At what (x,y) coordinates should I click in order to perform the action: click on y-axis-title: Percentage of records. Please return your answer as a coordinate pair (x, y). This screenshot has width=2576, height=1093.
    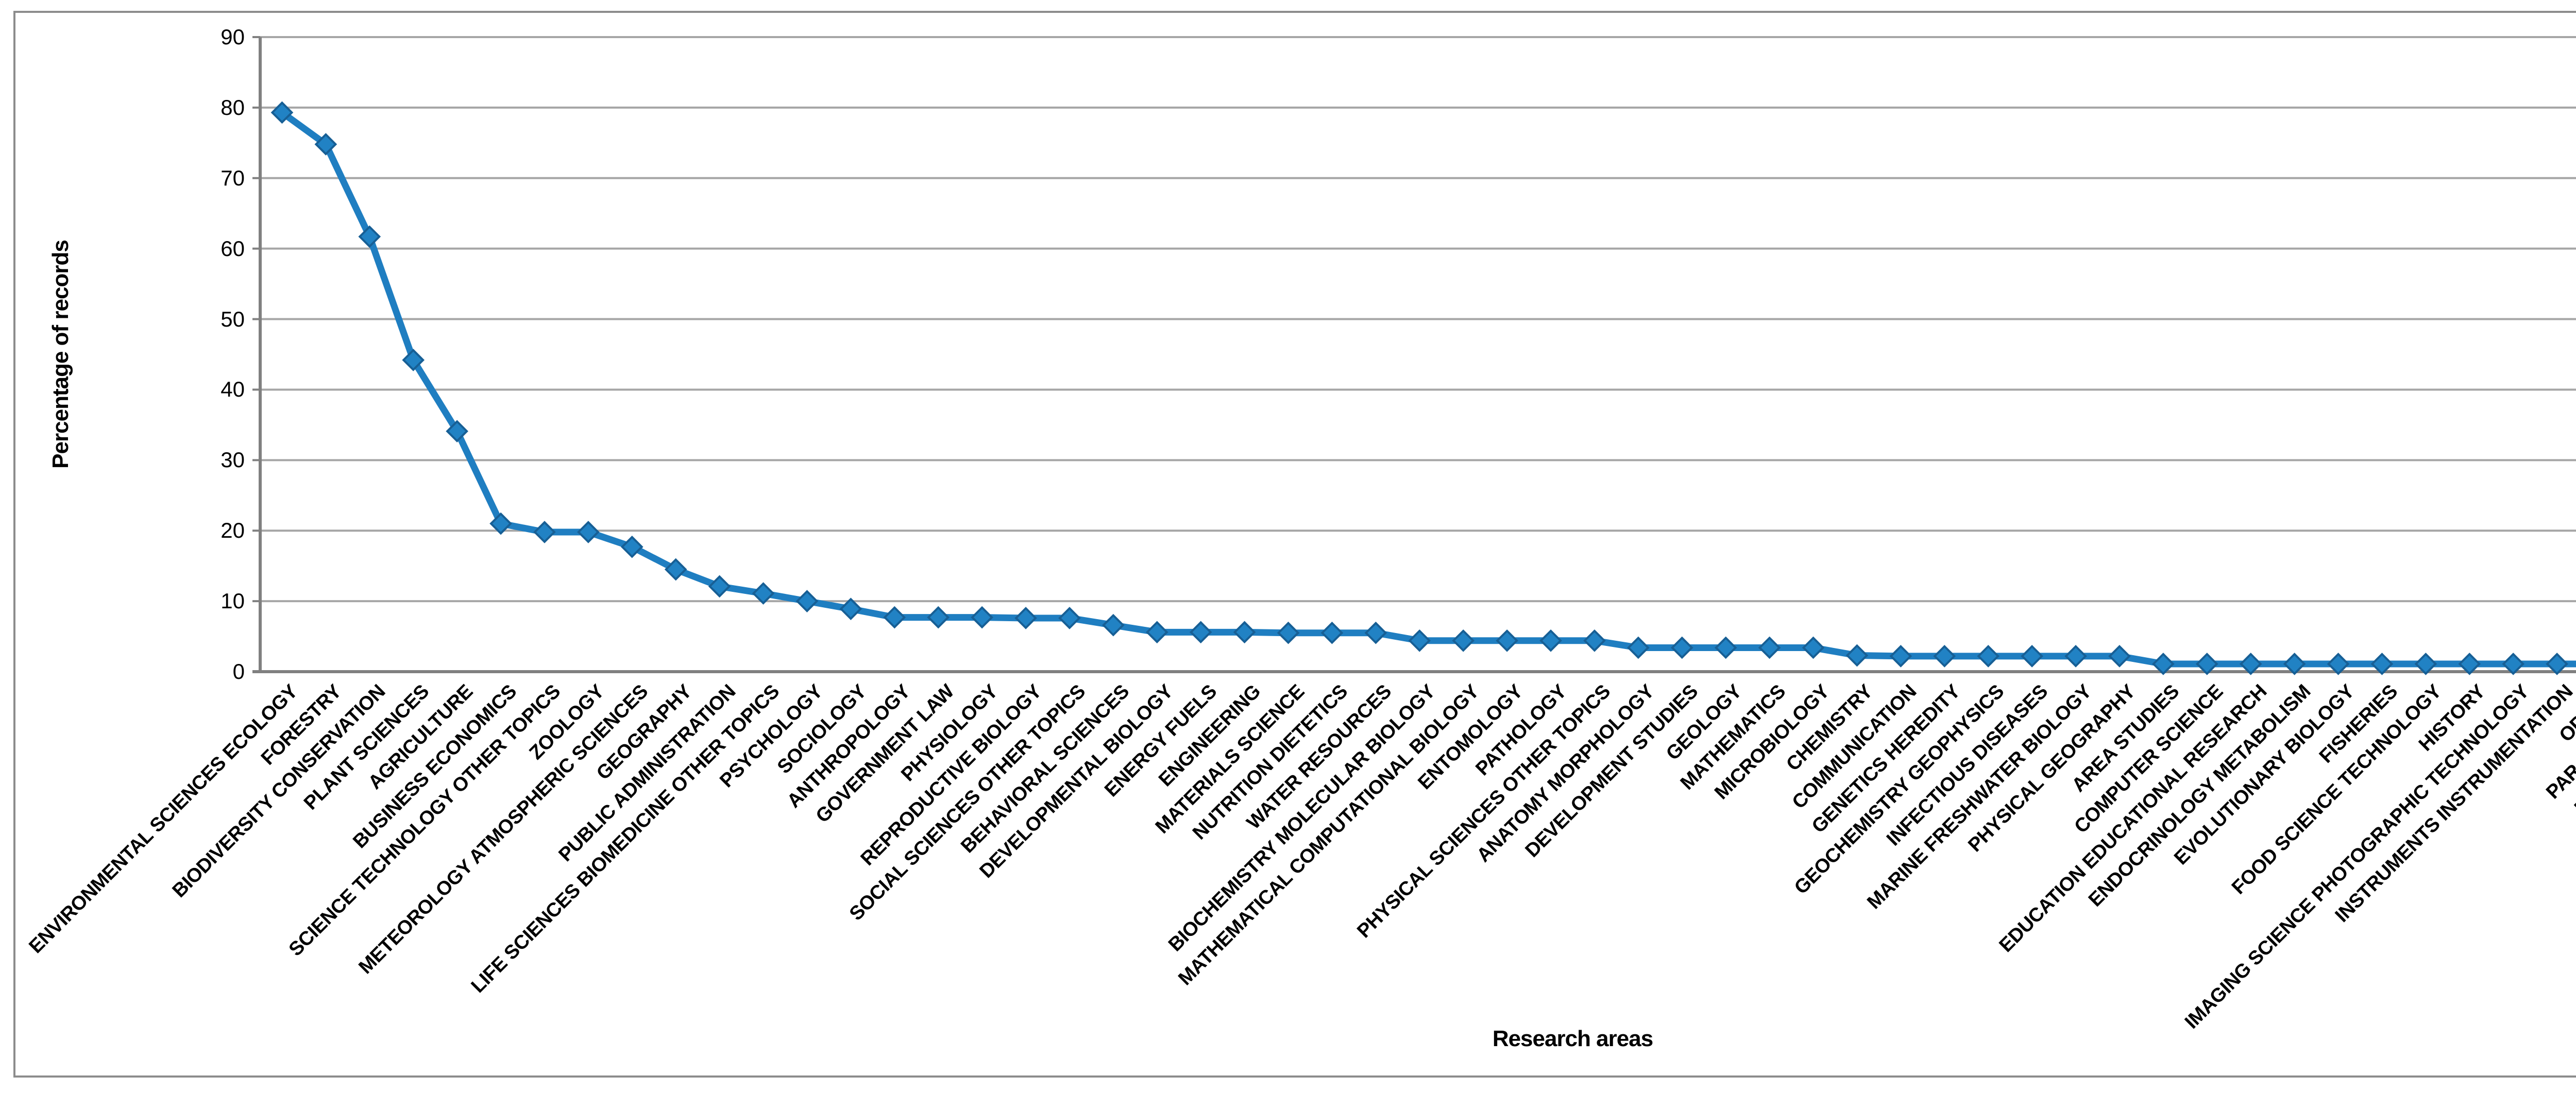
    Looking at the image, I should click on (60, 354).